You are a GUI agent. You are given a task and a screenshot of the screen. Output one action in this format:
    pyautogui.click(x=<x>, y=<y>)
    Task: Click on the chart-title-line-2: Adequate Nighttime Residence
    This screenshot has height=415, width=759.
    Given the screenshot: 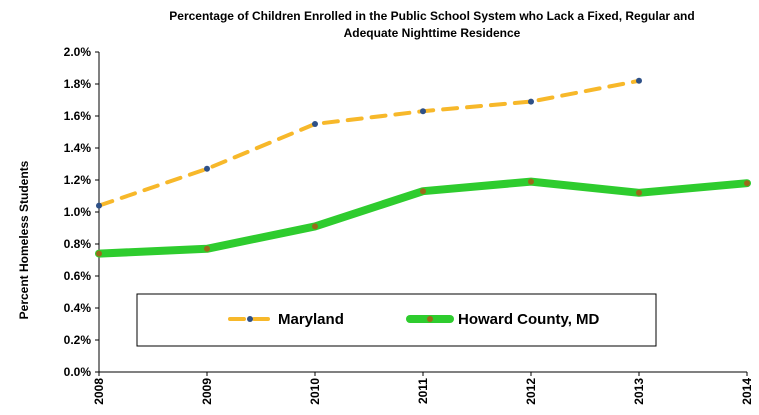 What is the action you would take?
    pyautogui.click(x=432, y=33)
    